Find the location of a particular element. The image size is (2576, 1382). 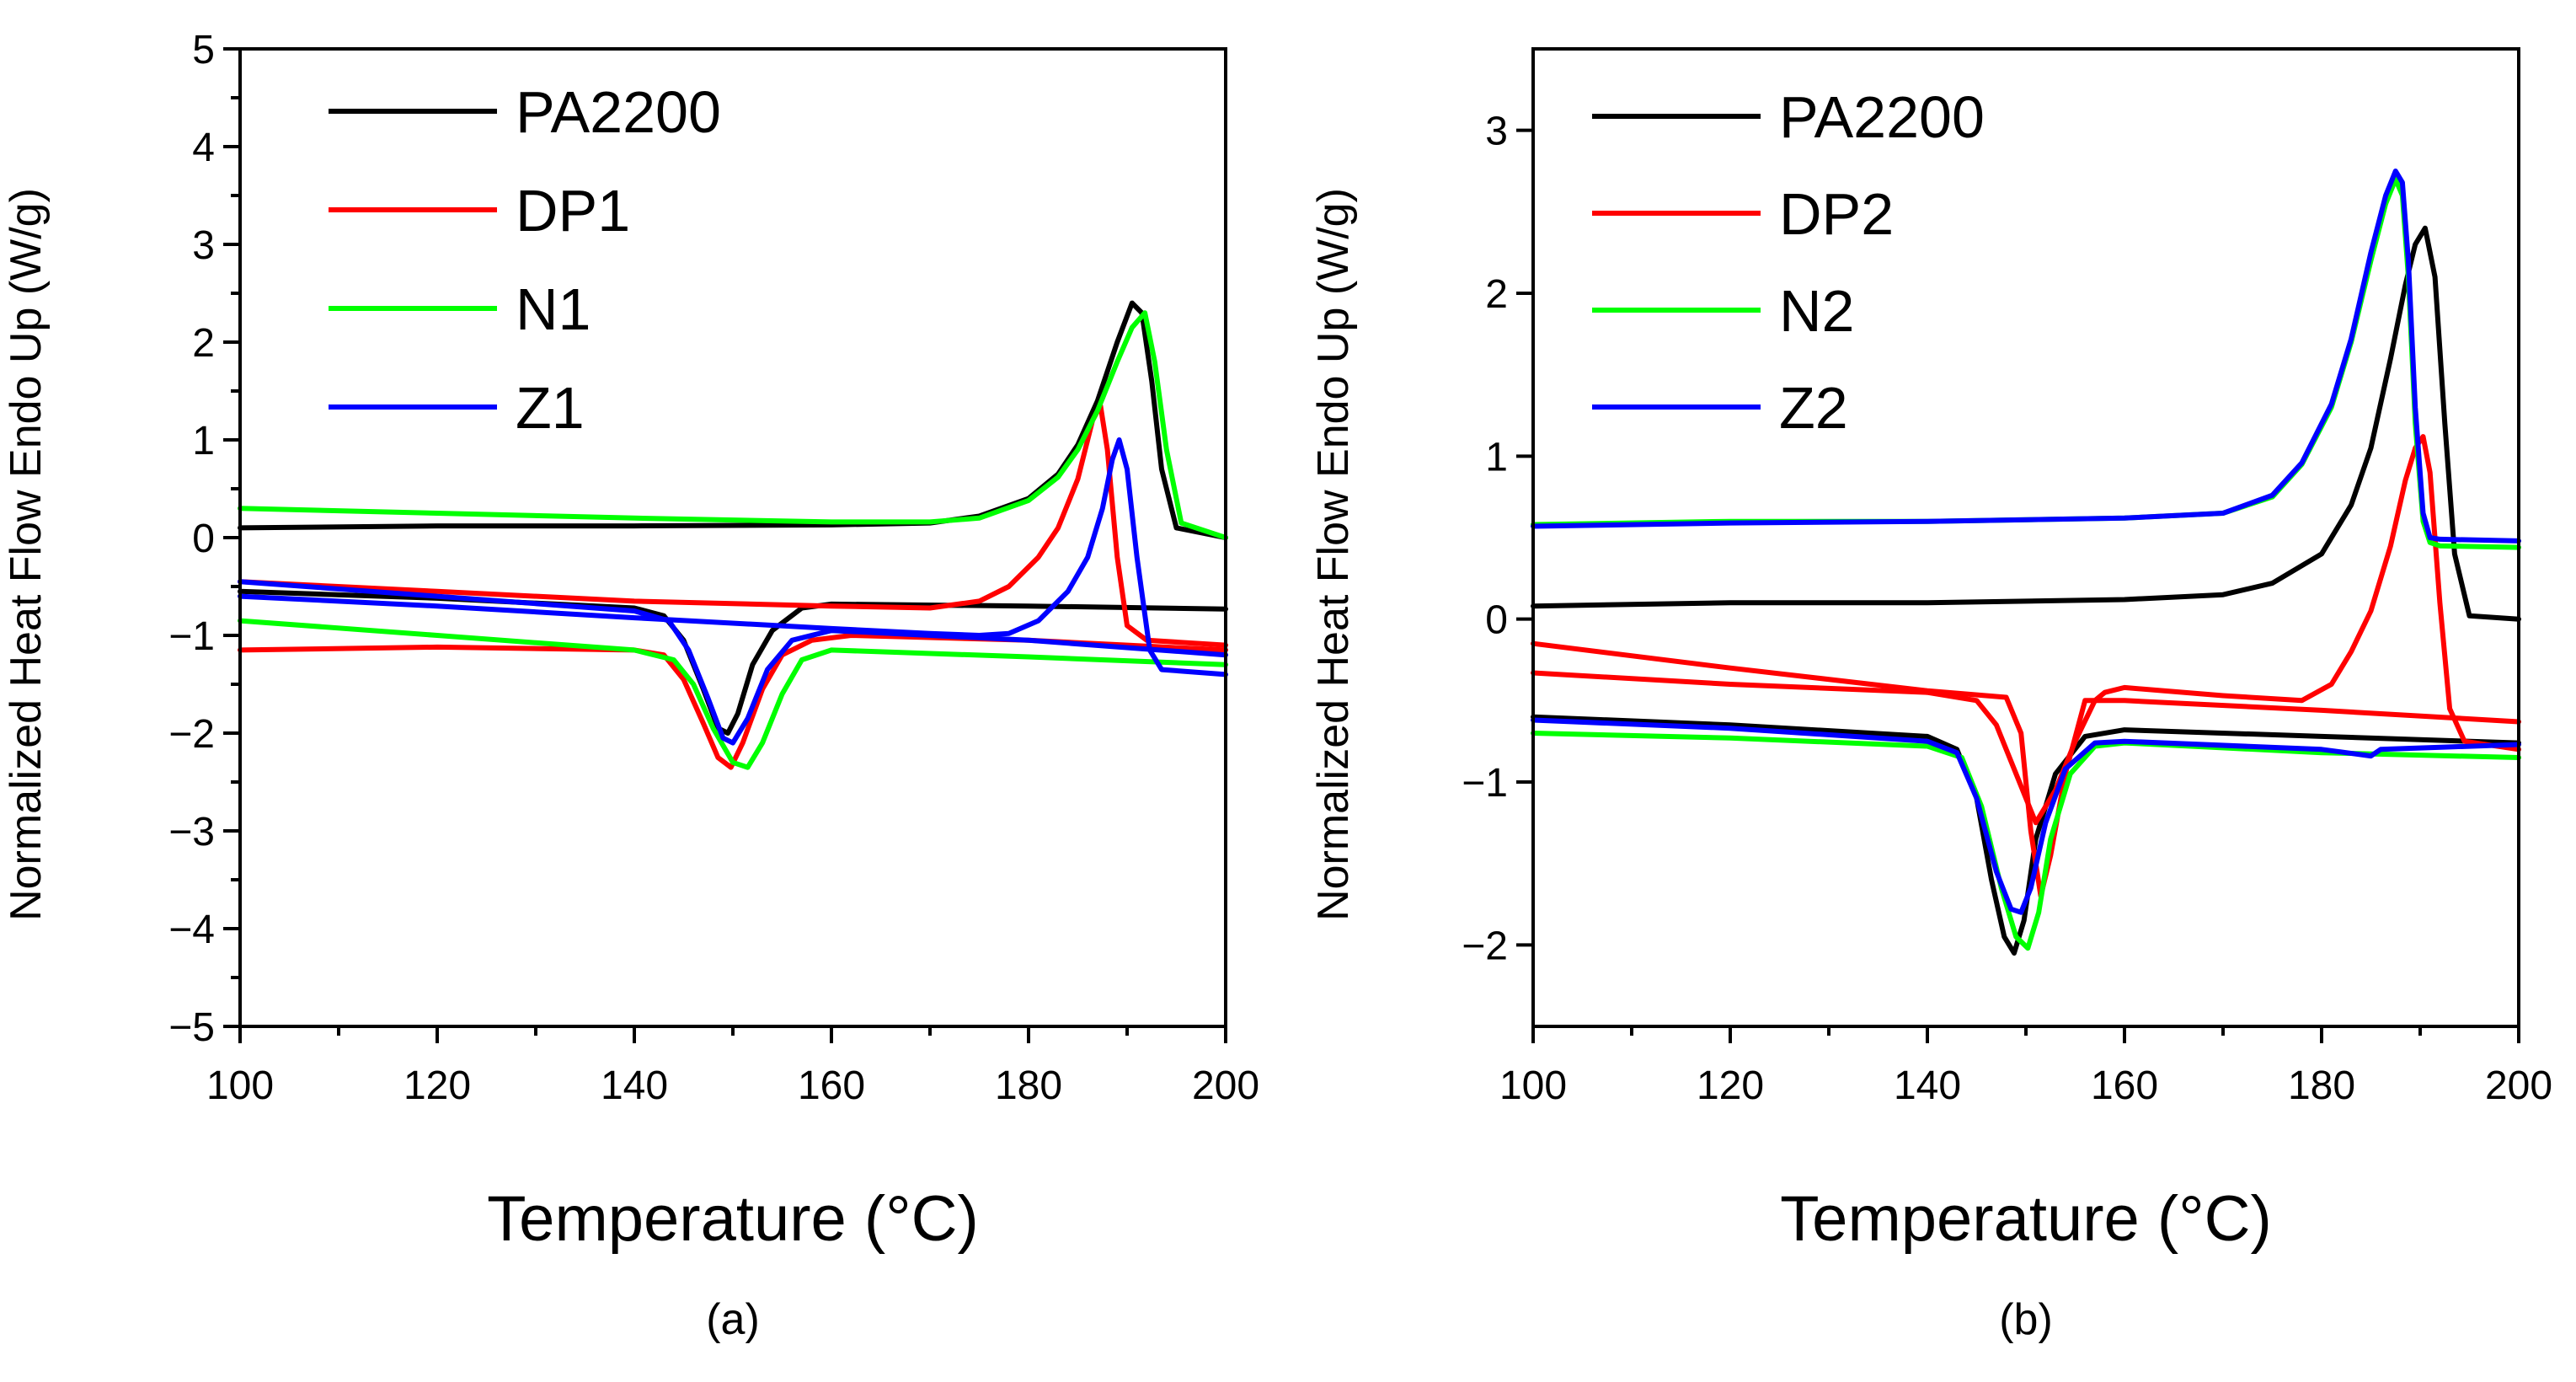

y-tick-label-b-2: 0 is located at coordinates (1496, 620).